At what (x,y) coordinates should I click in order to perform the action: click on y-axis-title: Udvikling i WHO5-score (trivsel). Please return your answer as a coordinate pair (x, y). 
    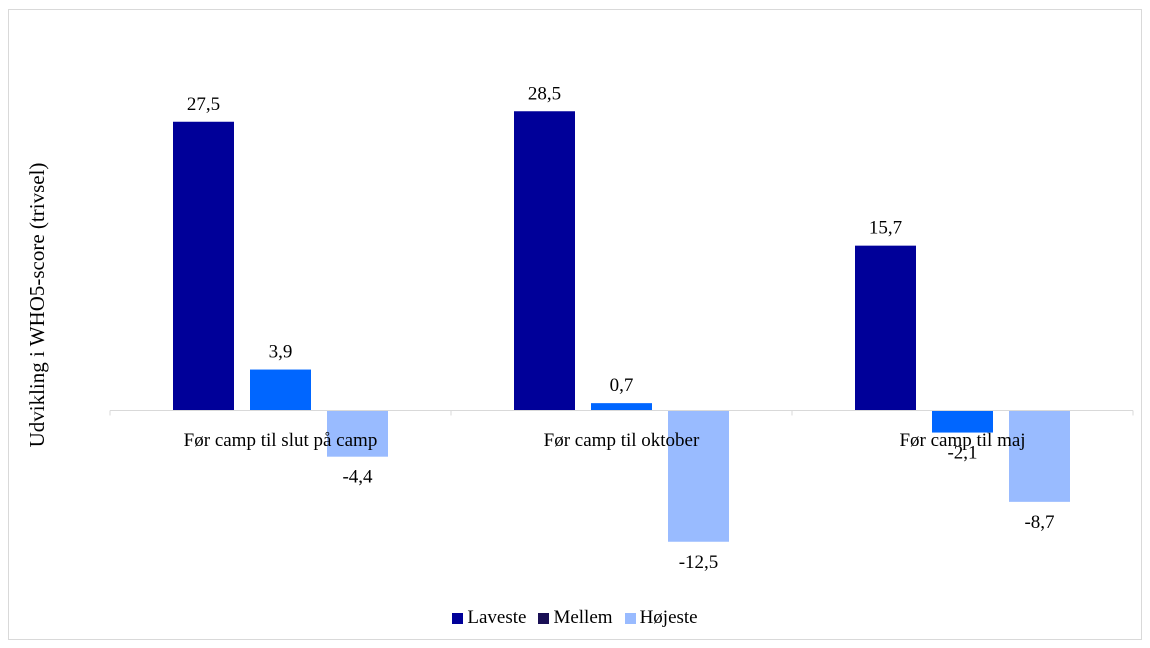
    Looking at the image, I should click on (37, 305).